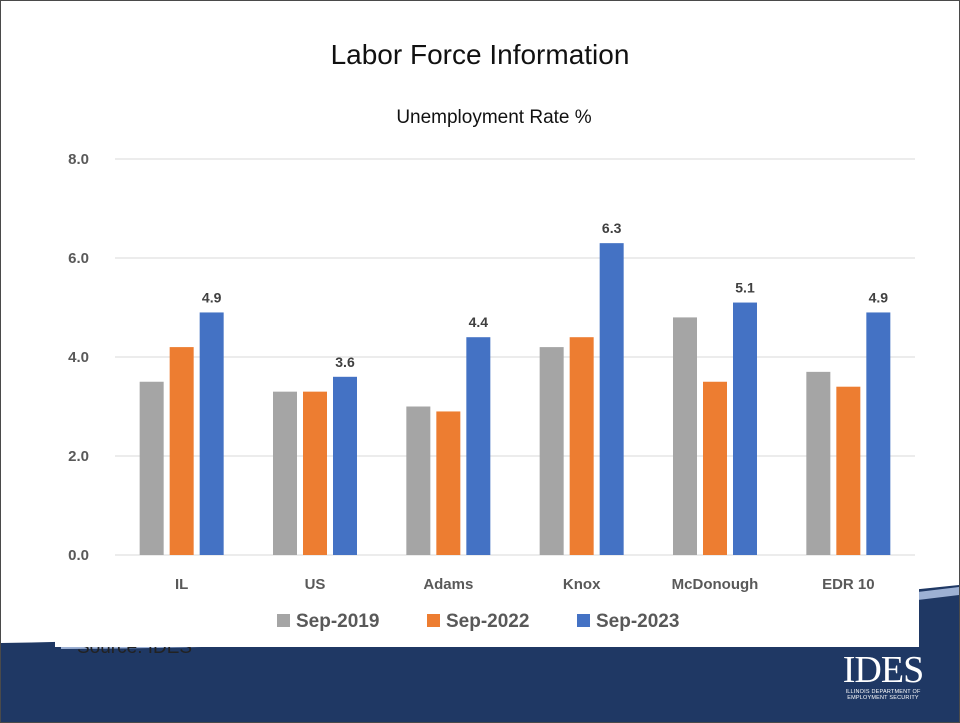  I want to click on x-tick-label-5: EDR 10, so click(848, 584).